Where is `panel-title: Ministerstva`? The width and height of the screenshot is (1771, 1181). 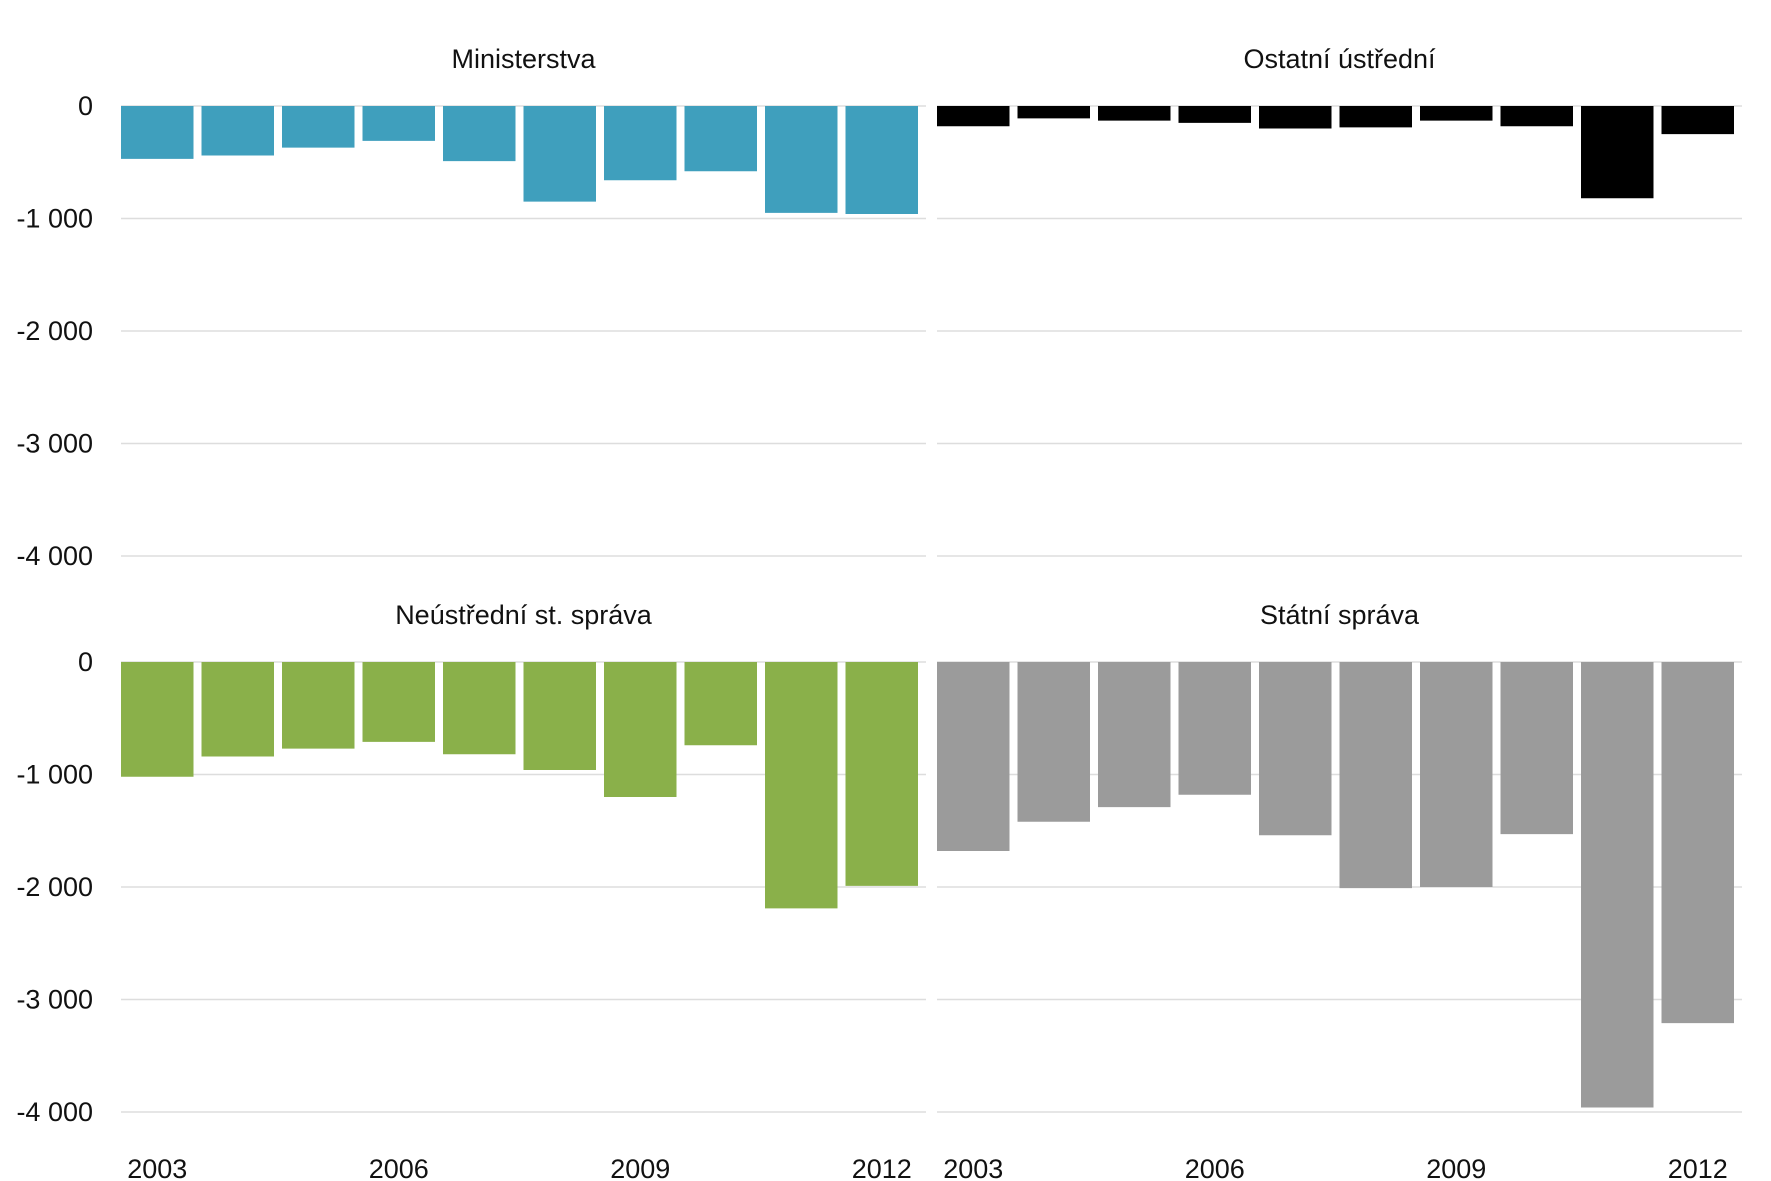
panel-title: Ministerstva is located at coordinates (523, 59).